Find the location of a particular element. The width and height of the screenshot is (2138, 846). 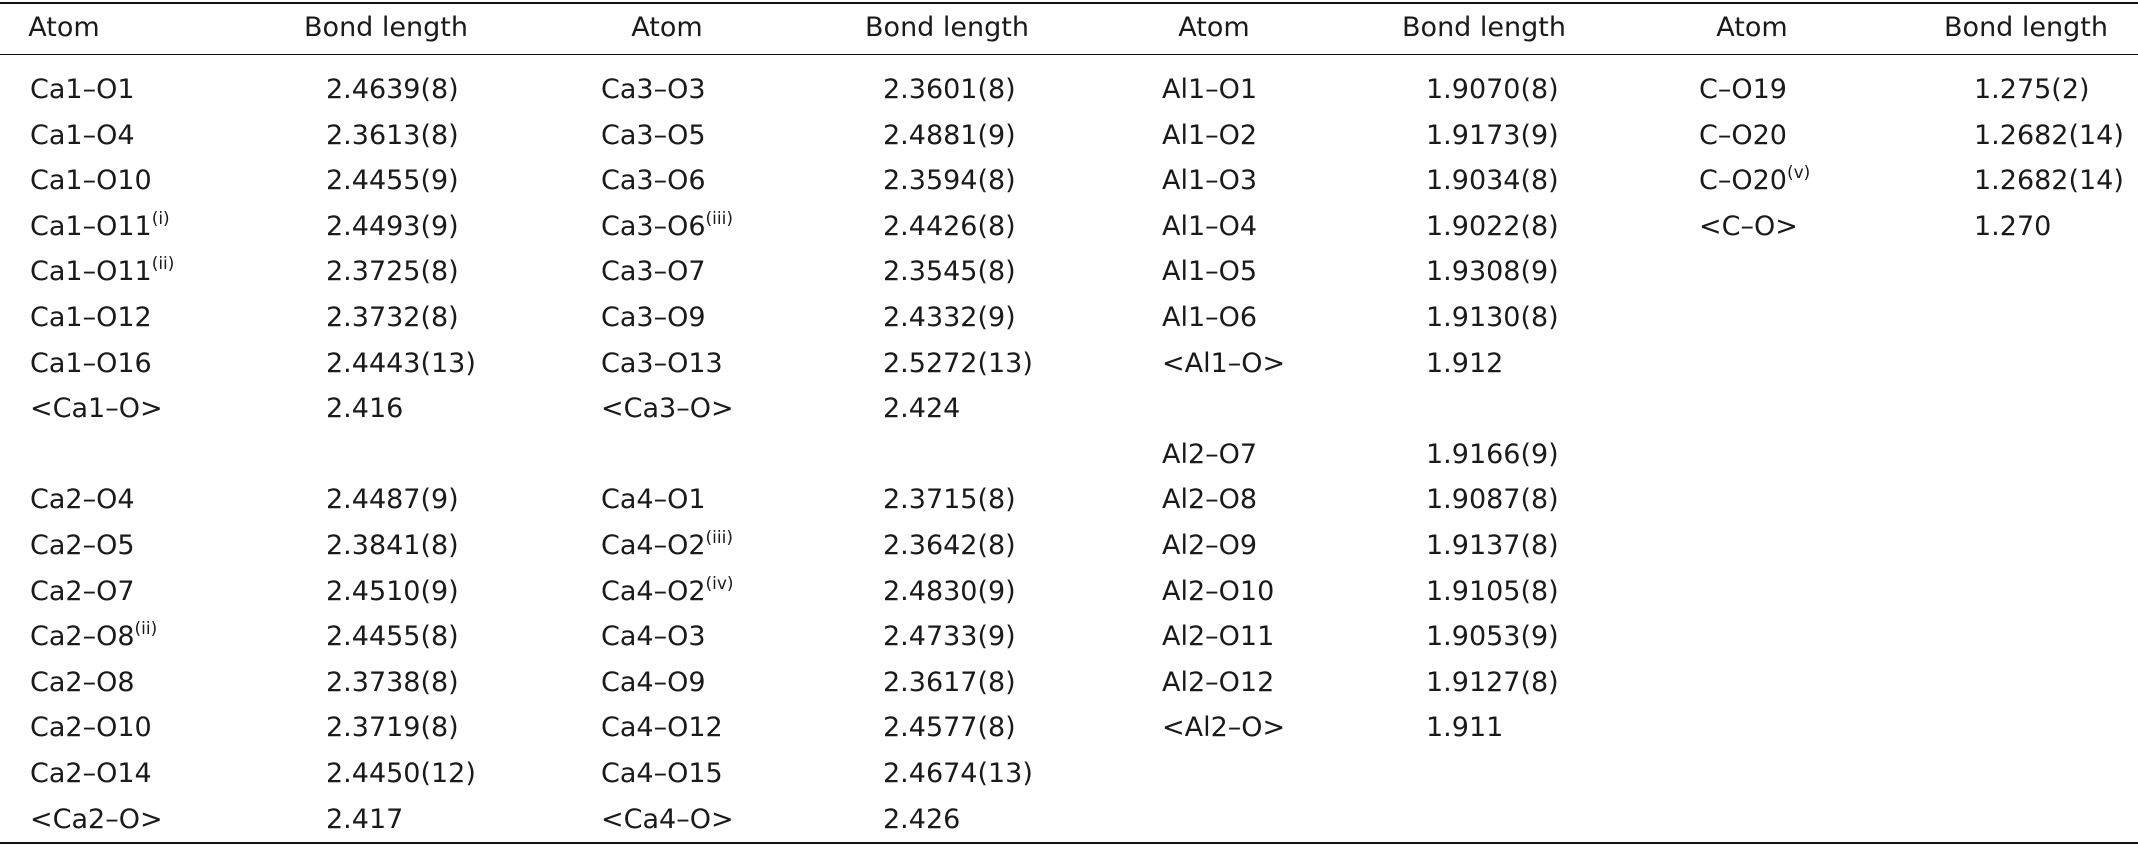

atom-cell: <Ca1–O> is located at coordinates (96, 409).